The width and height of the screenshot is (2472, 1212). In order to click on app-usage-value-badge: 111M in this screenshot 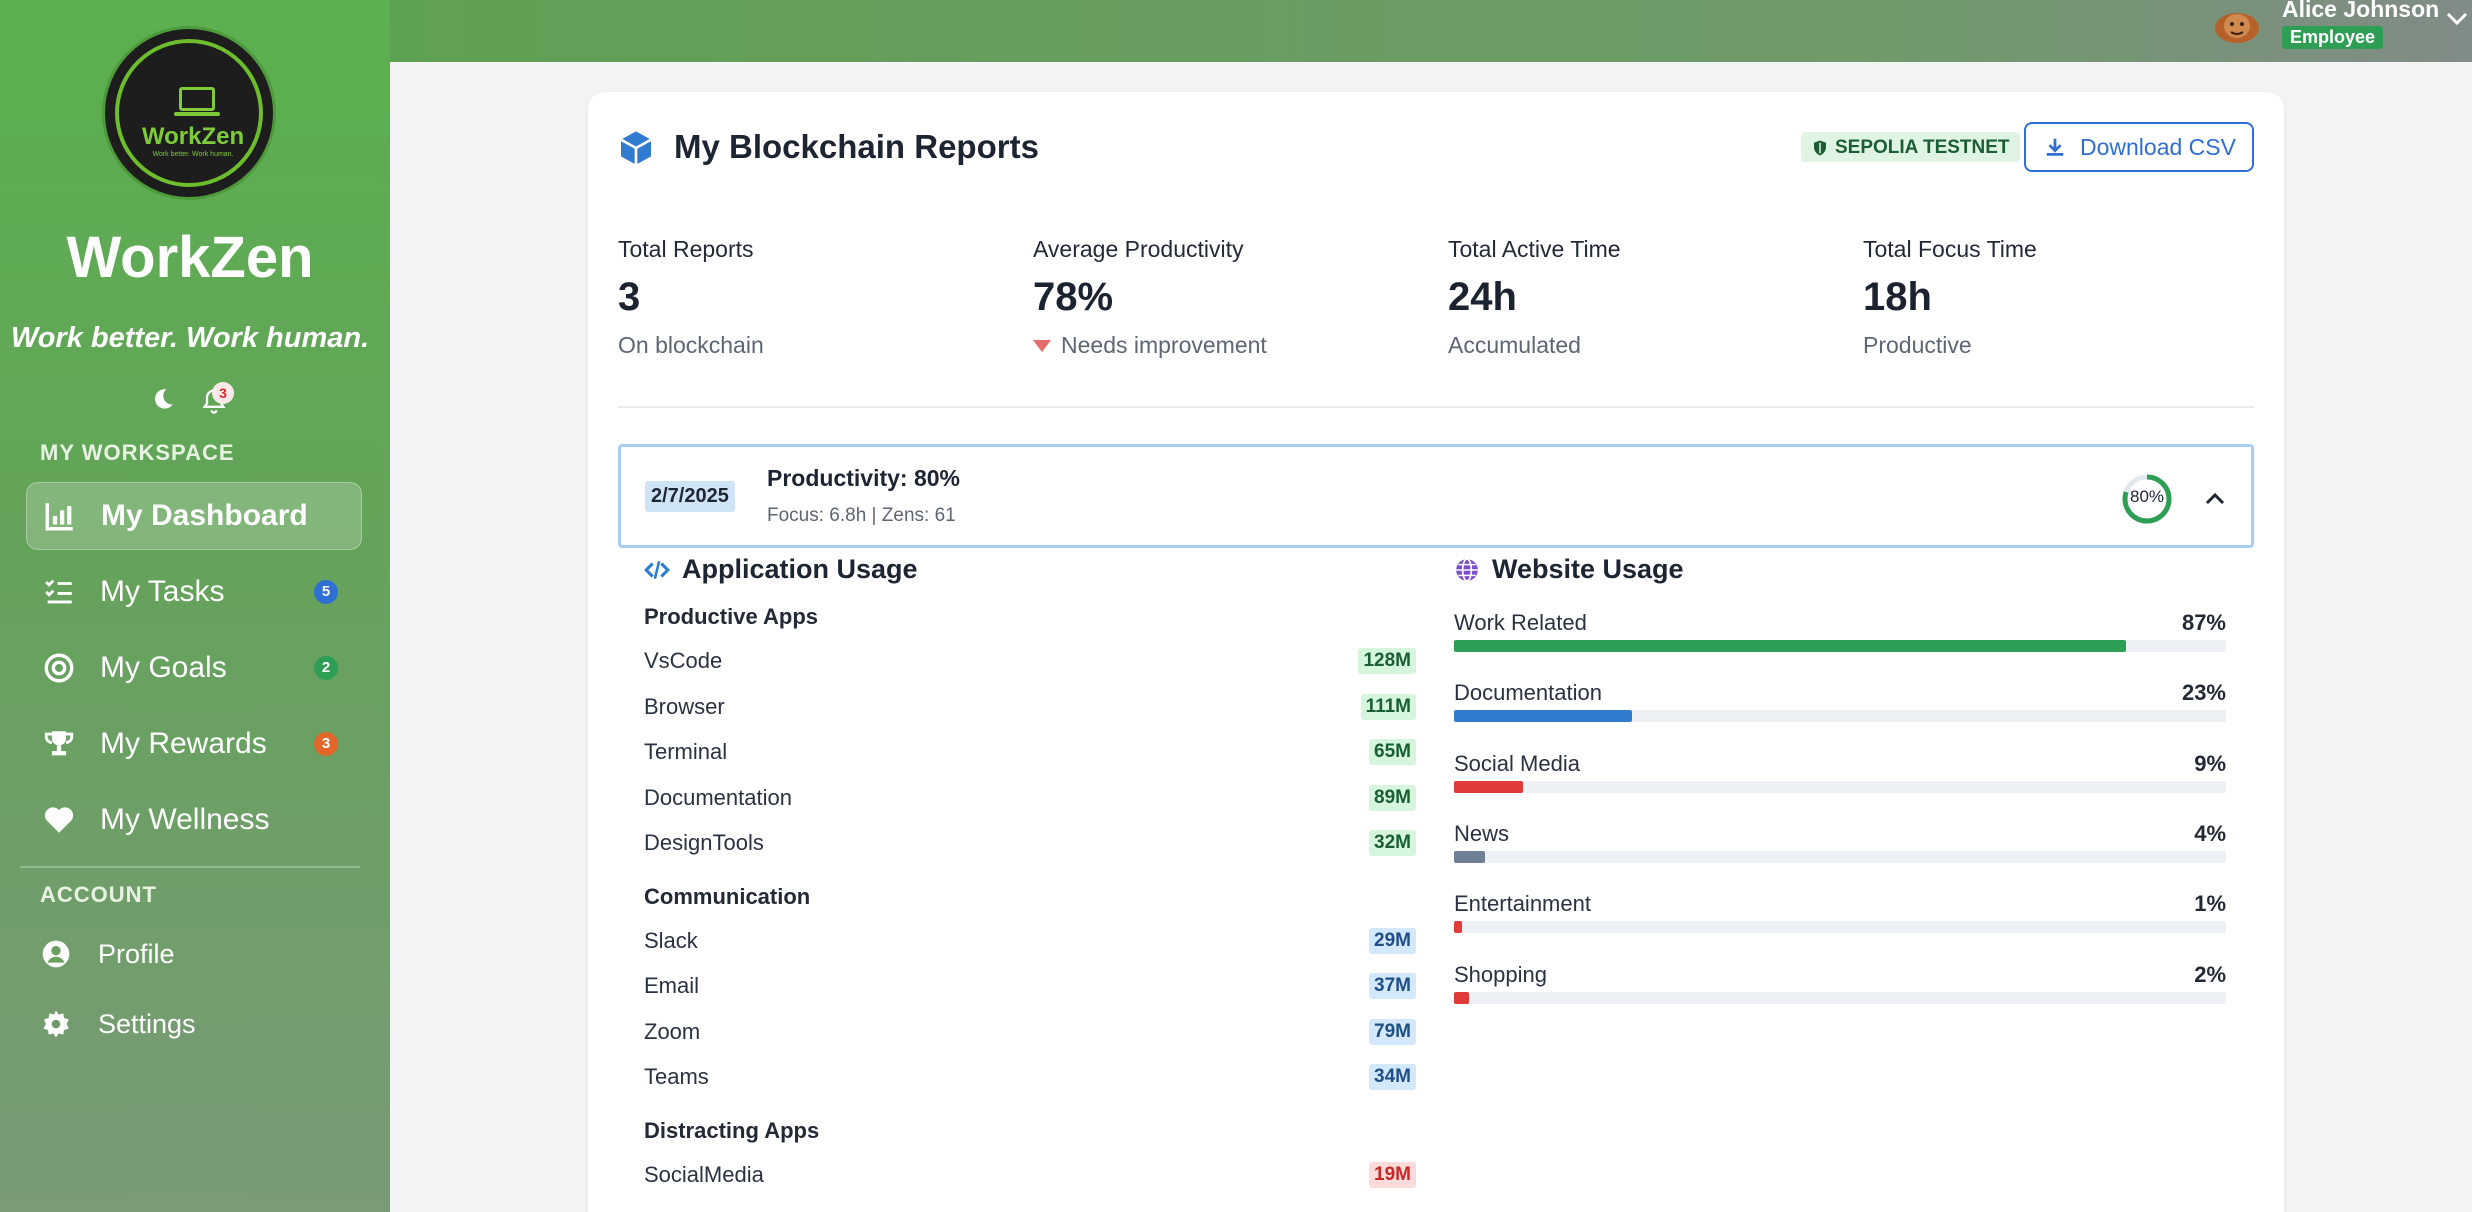, I will do `click(1388, 706)`.